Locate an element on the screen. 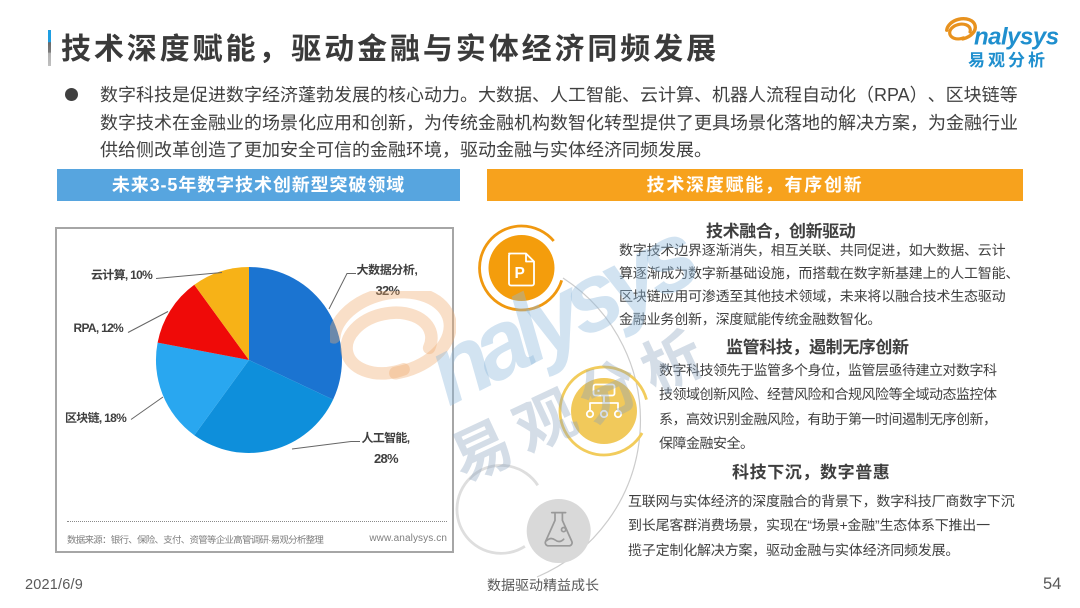 This screenshot has width=1080, height=608. svg-text: P is located at coordinates (520, 273).